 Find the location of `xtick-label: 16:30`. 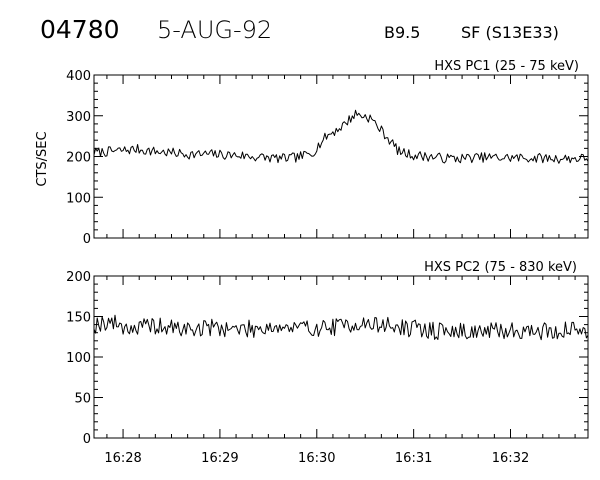

xtick-label: 16:30 is located at coordinates (316, 458).